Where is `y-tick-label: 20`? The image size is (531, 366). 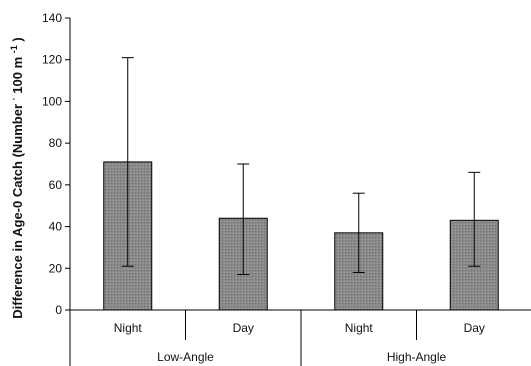 y-tick-label: 20 is located at coordinates (56, 268).